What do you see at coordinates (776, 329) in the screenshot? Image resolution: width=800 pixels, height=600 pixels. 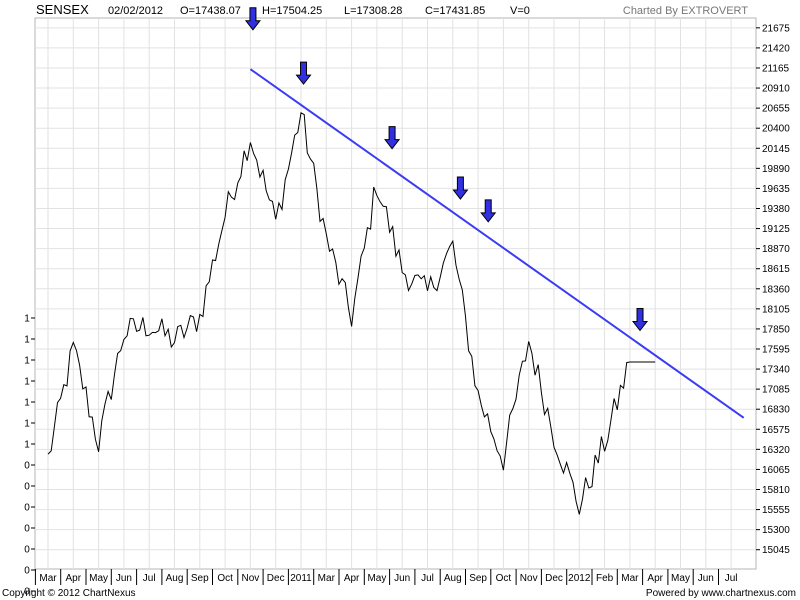 I see `y-tick-label: 17850` at bounding box center [776, 329].